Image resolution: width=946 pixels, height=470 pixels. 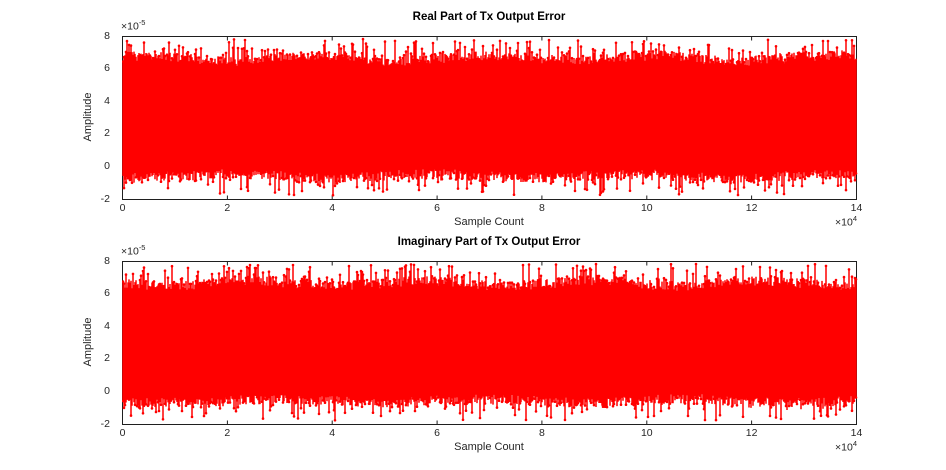 I want to click on plot-title-imaginary: Imaginary Part of Tx Output Error, so click(x=489, y=242).